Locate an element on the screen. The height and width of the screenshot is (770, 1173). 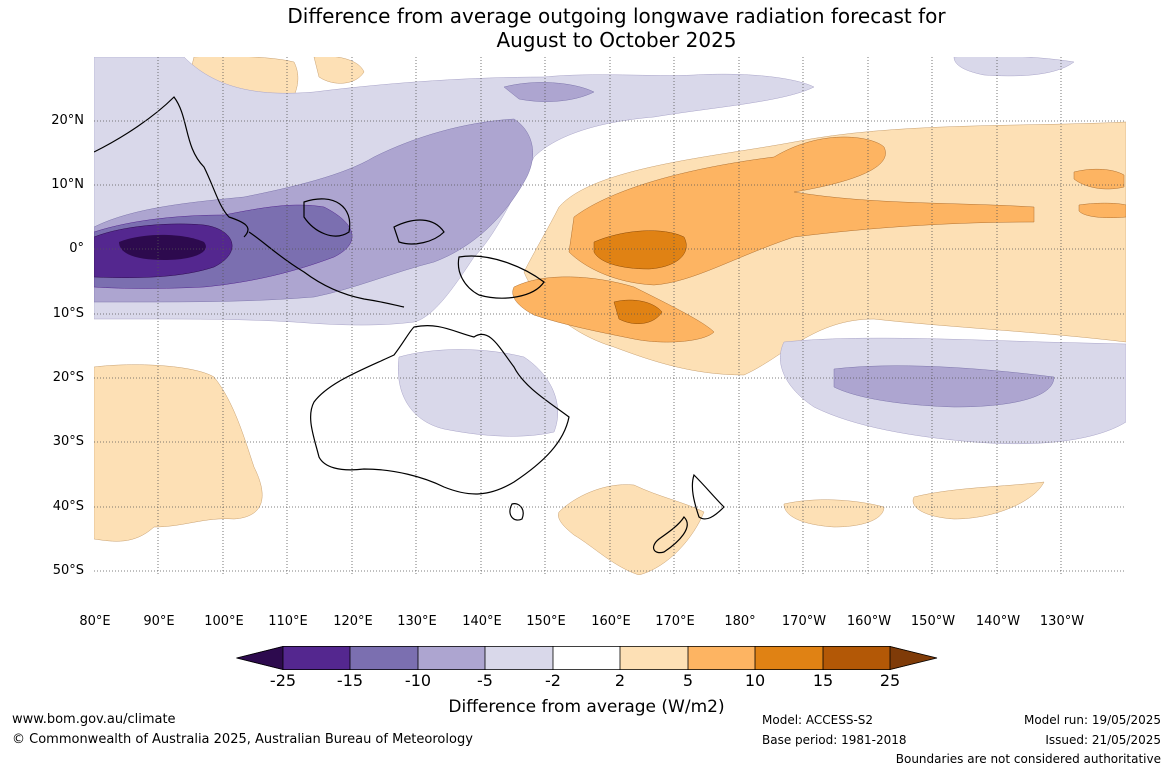
lon-label: 150°E is located at coordinates (546, 621).